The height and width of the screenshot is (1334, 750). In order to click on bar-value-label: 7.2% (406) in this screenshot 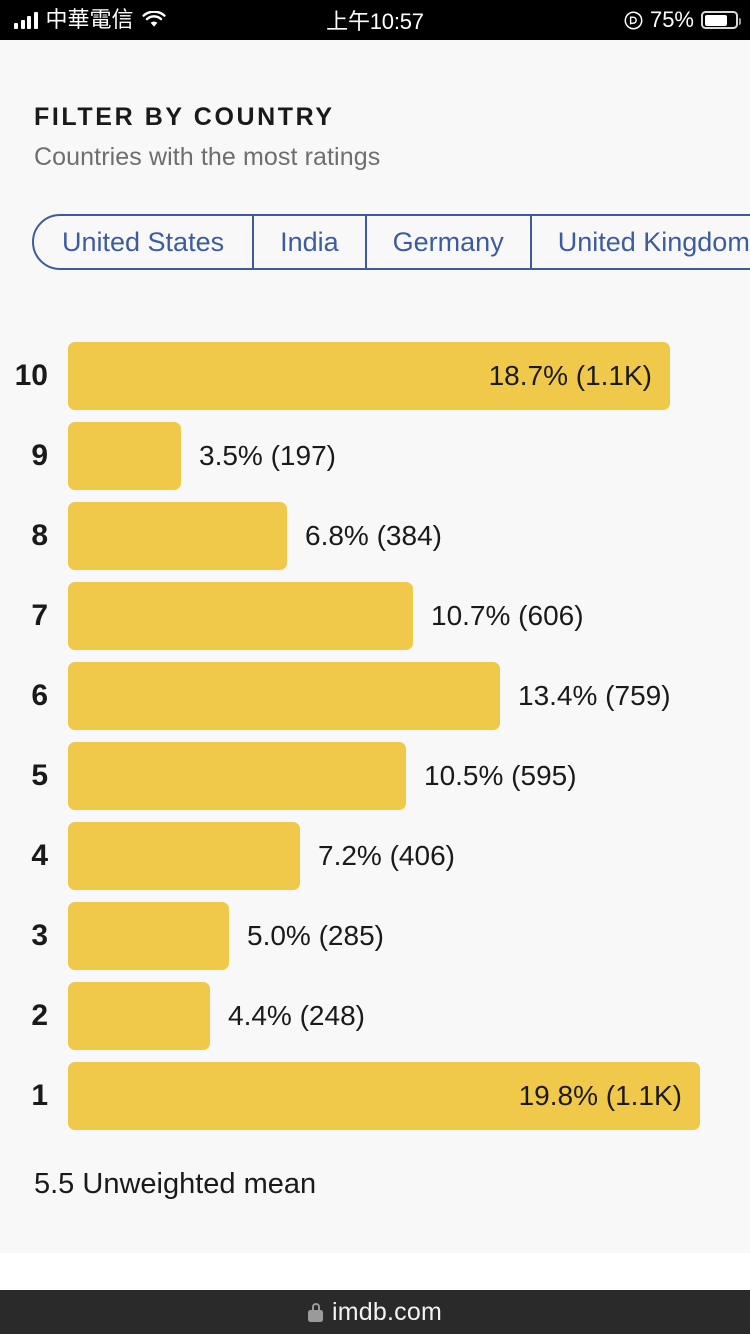, I will do `click(386, 855)`.